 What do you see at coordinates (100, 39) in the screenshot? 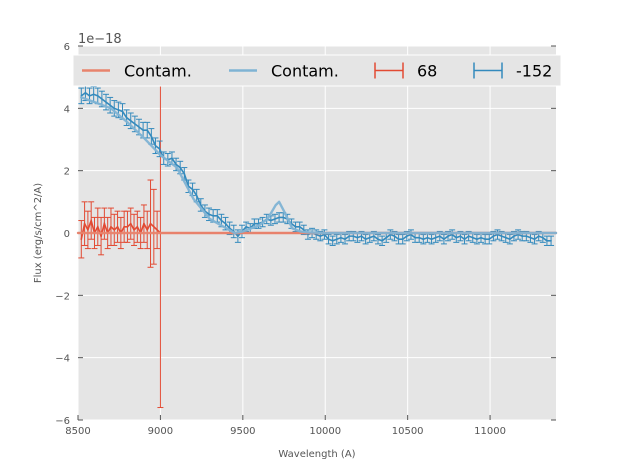
I see `y-offset-label: 1e−18` at bounding box center [100, 39].